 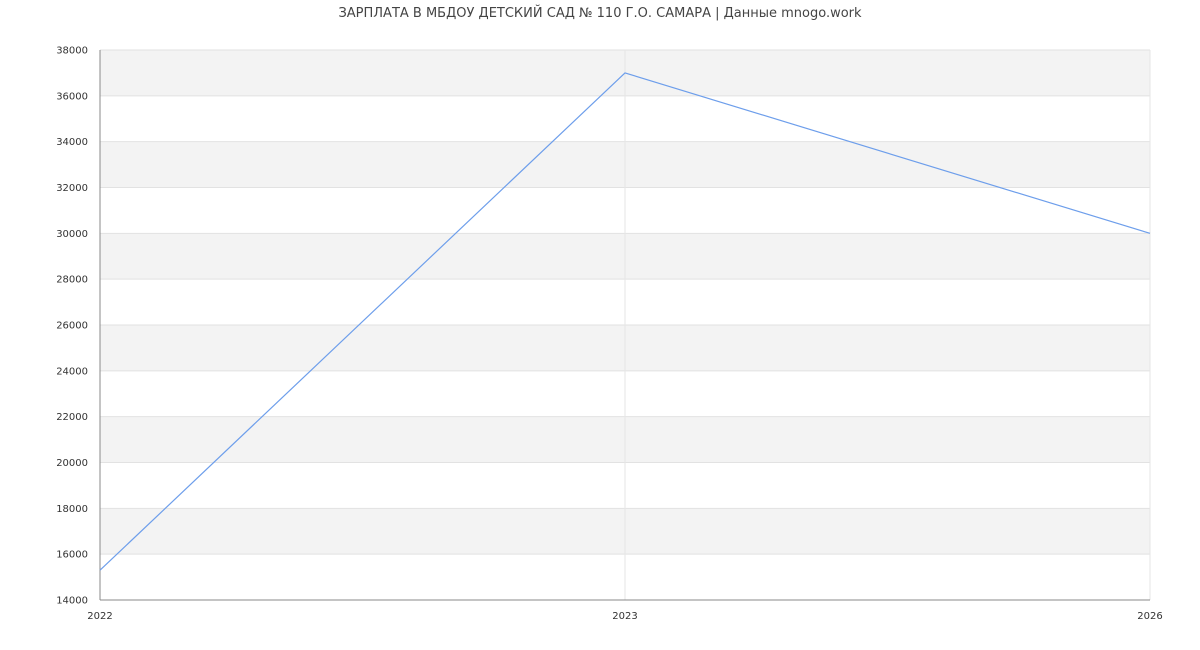 I want to click on y-tick-label: 22000, so click(x=72, y=417).